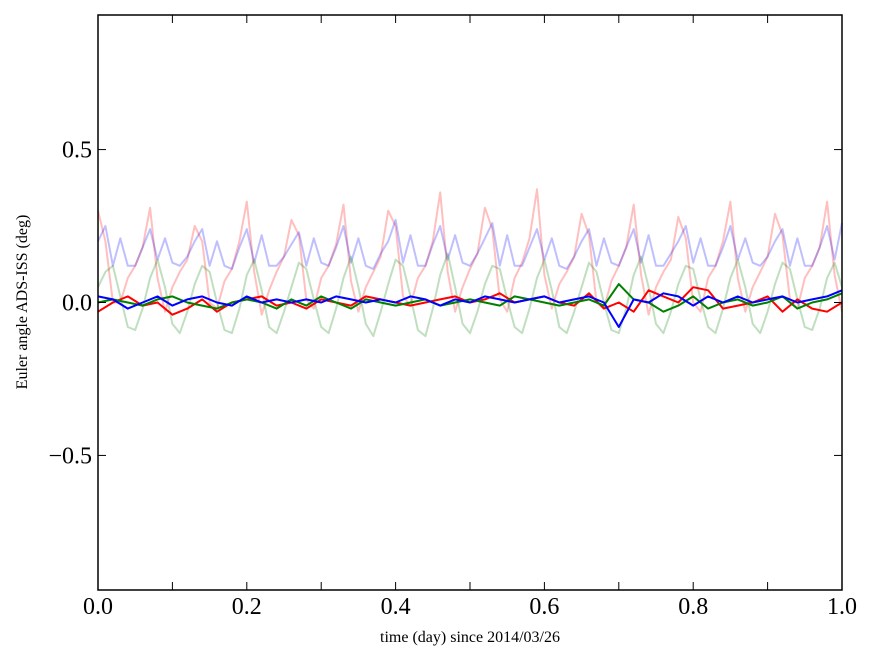 This screenshot has height=662, width=875. What do you see at coordinates (77, 151) in the screenshot?
I see `y-tick-label: 0.5` at bounding box center [77, 151].